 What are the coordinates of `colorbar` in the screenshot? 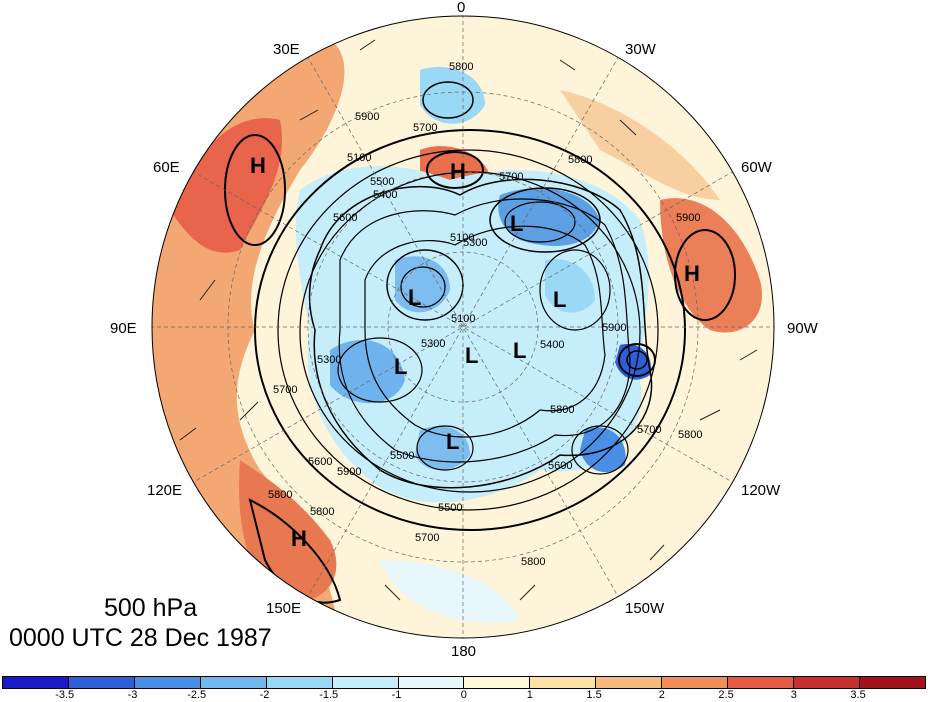 It's located at (464, 682).